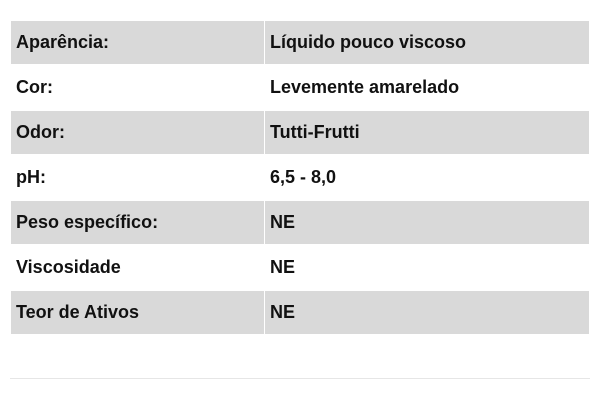  I want to click on divider, so click(300, 378).